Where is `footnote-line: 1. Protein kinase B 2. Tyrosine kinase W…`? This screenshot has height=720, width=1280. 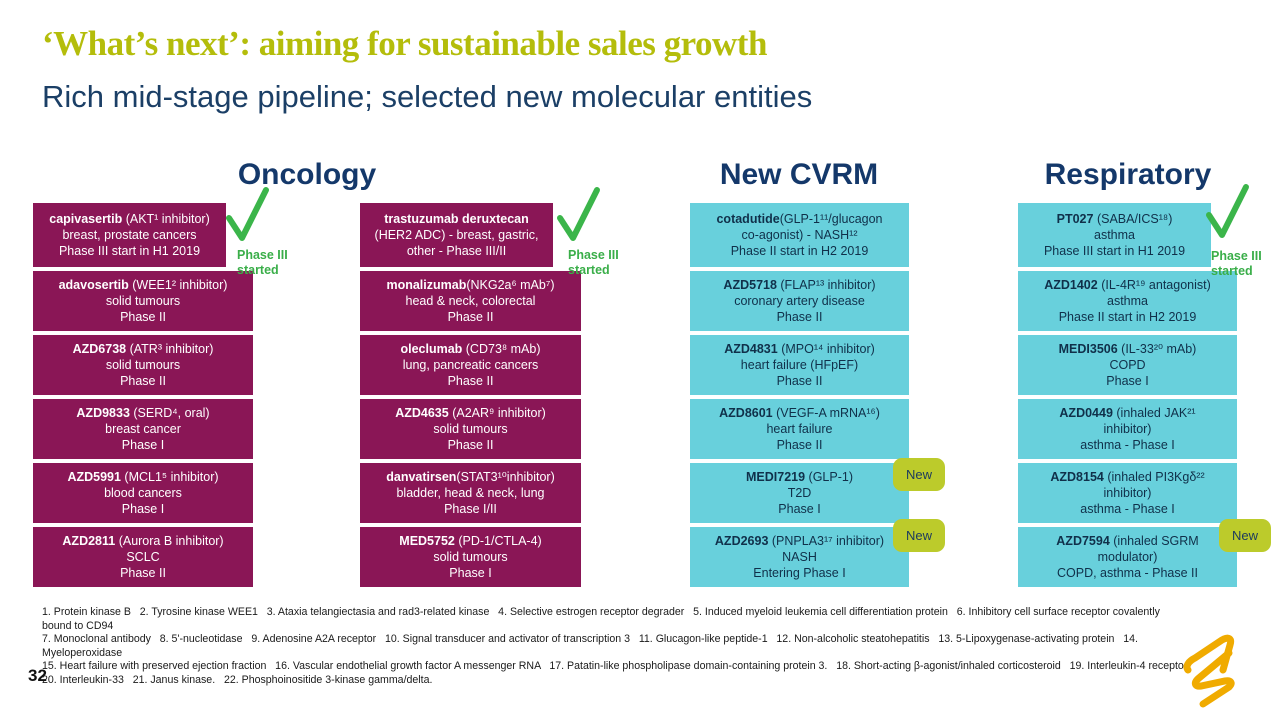 footnote-line: 1. Protein kinase B 2. Tyrosine kinase W… is located at coordinates (602, 619).